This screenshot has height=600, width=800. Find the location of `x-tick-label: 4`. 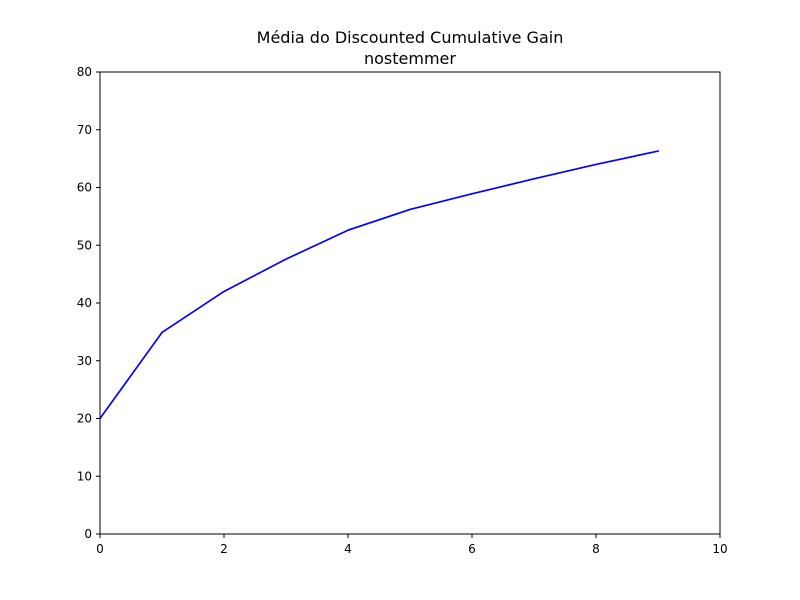

x-tick-label: 4 is located at coordinates (348, 549).